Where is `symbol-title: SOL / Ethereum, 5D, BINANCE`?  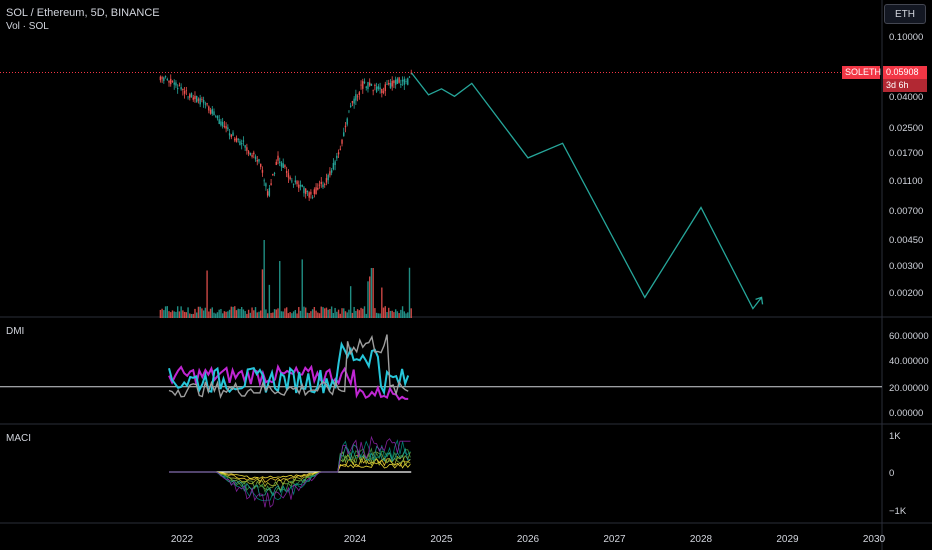 symbol-title: SOL / Ethereum, 5D, BINANCE is located at coordinates (83, 13).